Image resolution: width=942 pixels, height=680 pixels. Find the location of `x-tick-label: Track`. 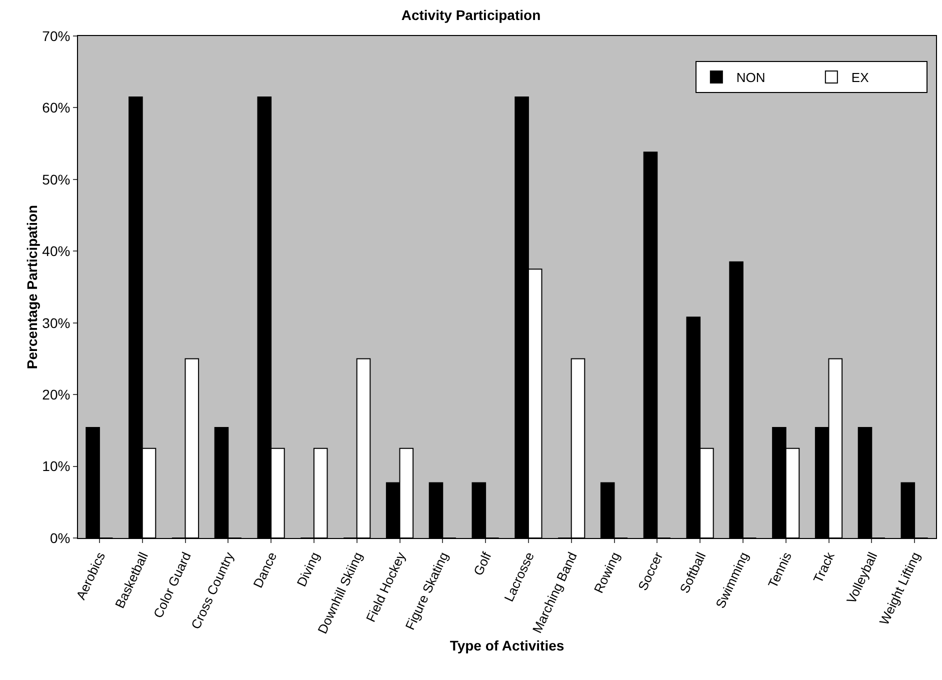

x-tick-label: Track is located at coordinates (824, 567).